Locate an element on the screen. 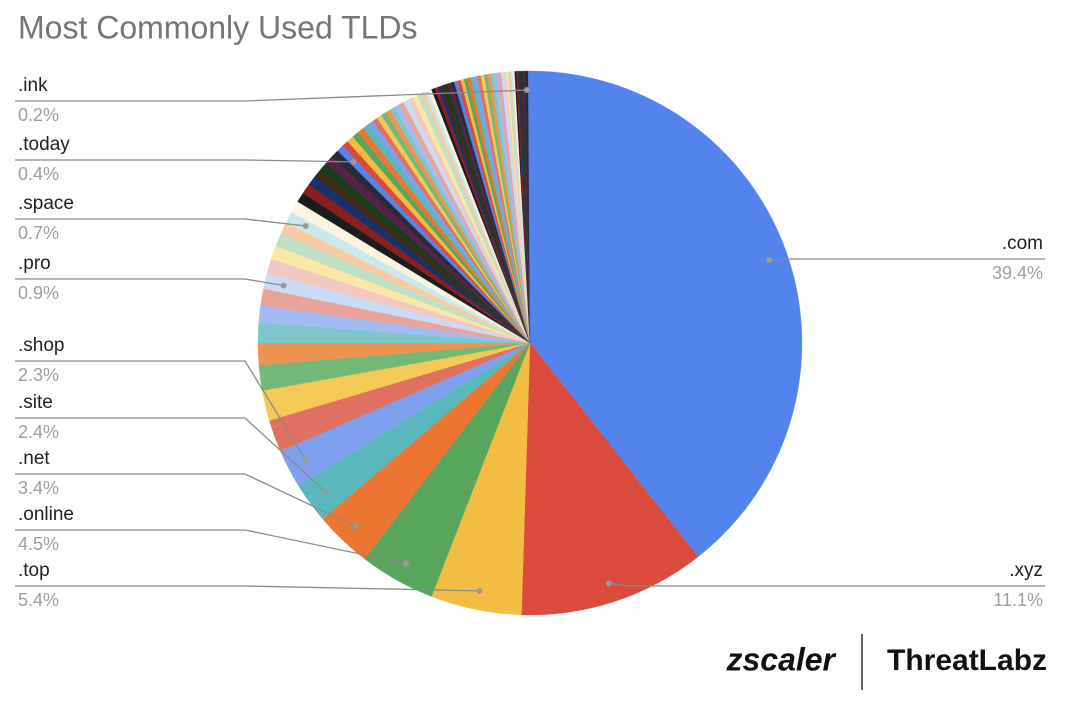 Image resolution: width=1080 pixels, height=701 pixels. slice-label: .top is located at coordinates (34, 570).